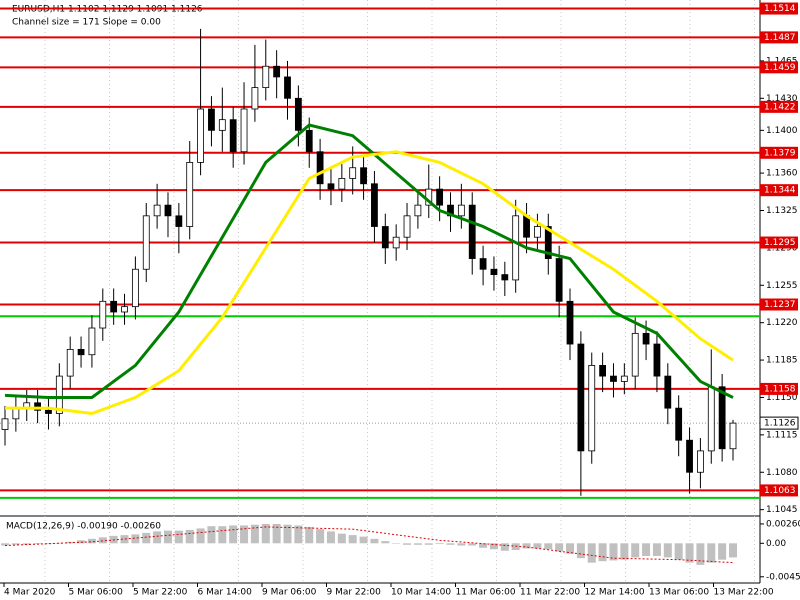 This screenshot has width=800, height=600. I want to click on x-tick-label: 13 Mar 22:00, so click(744, 593).